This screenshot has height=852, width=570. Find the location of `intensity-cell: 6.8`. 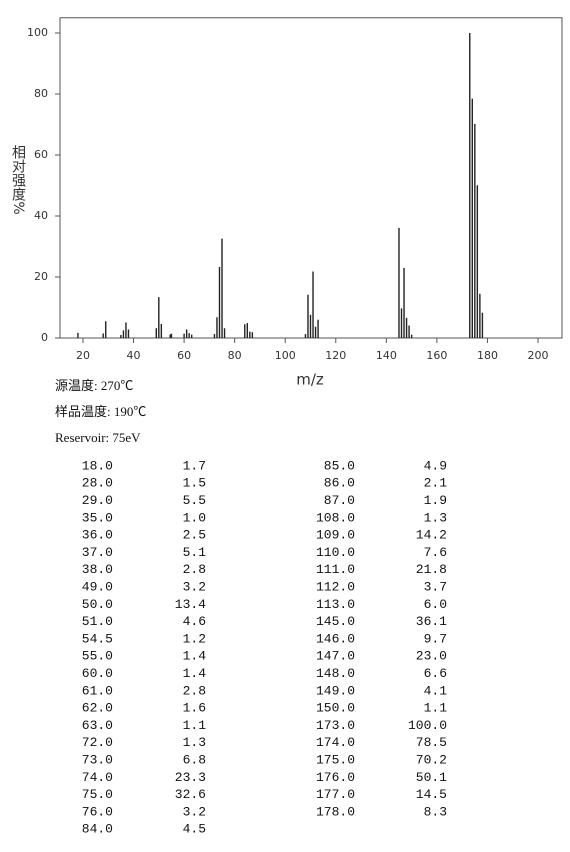

intensity-cell: 6.8 is located at coordinates (194, 760).